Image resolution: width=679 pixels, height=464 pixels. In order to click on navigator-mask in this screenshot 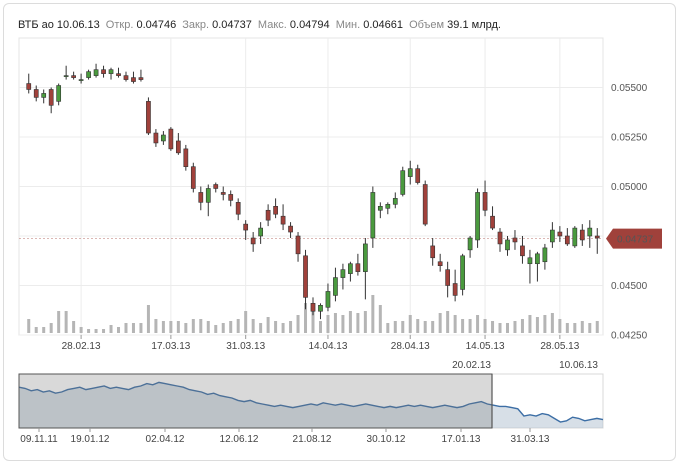, I will do `click(255, 401)`.